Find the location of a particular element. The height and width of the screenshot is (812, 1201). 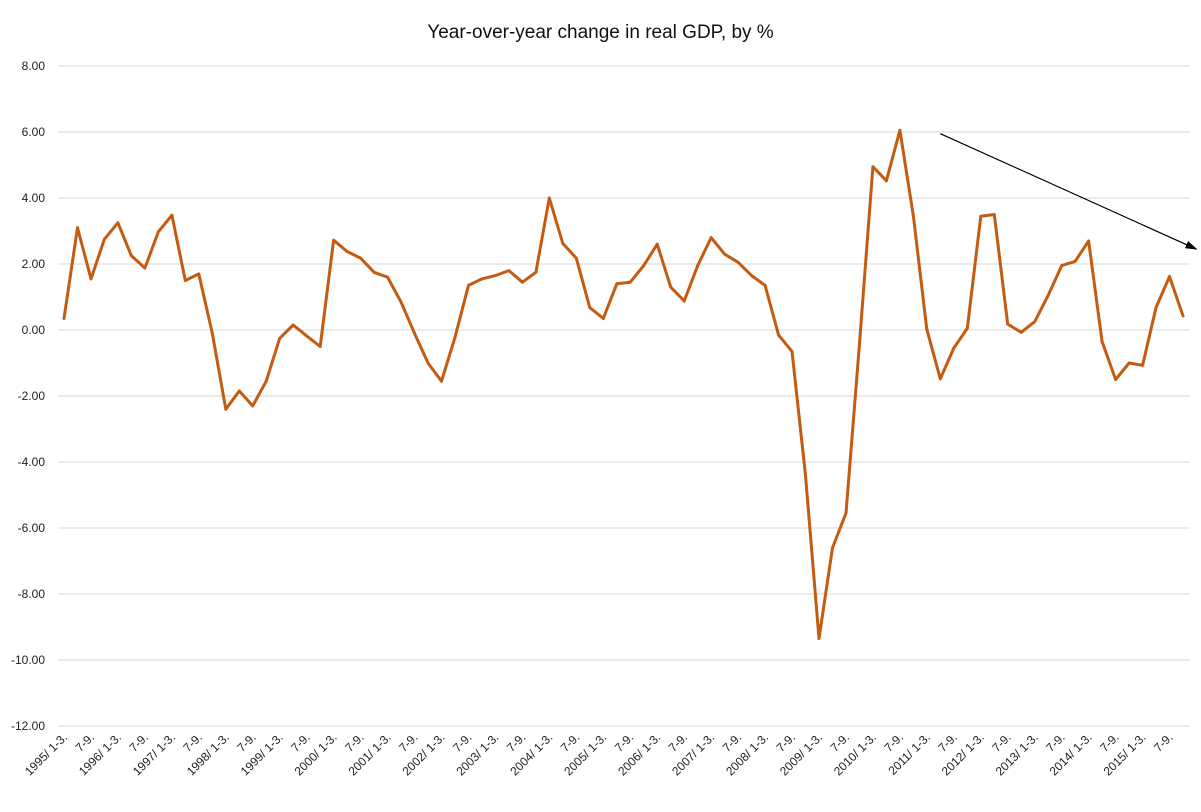

x-tick-label: 1995/ 1-3. is located at coordinates (46, 754).